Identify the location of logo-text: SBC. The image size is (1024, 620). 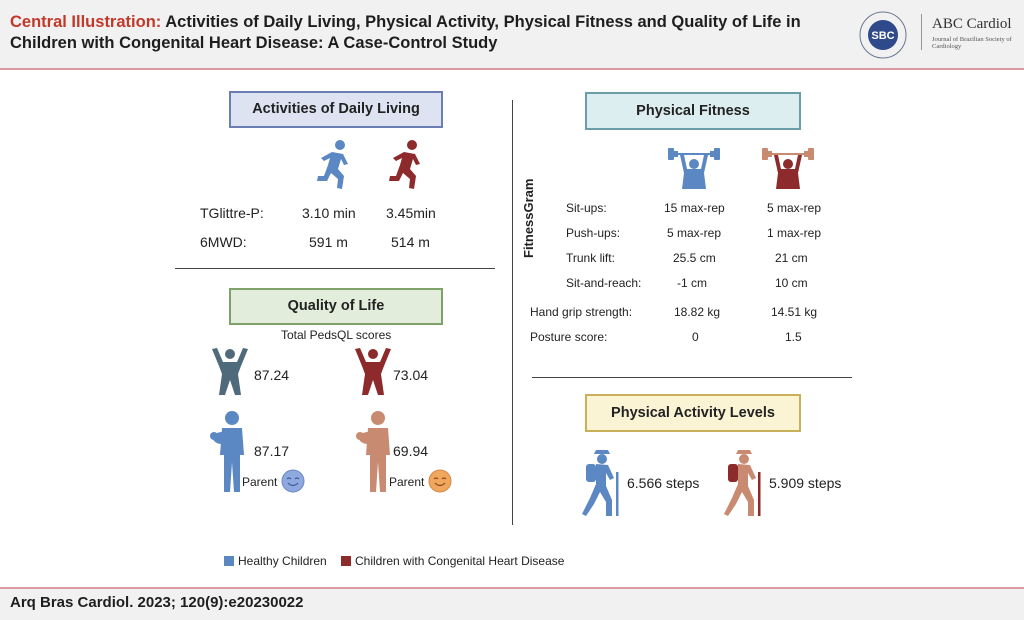
(882, 36).